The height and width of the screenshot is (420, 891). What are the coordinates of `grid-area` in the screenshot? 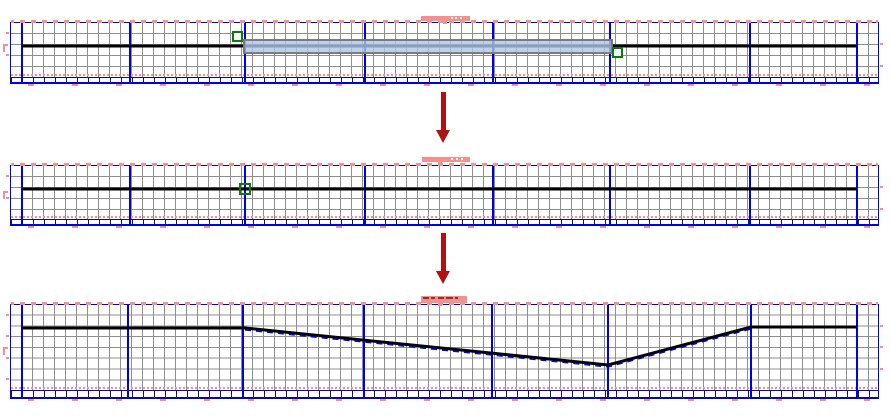 It's located at (444, 192).